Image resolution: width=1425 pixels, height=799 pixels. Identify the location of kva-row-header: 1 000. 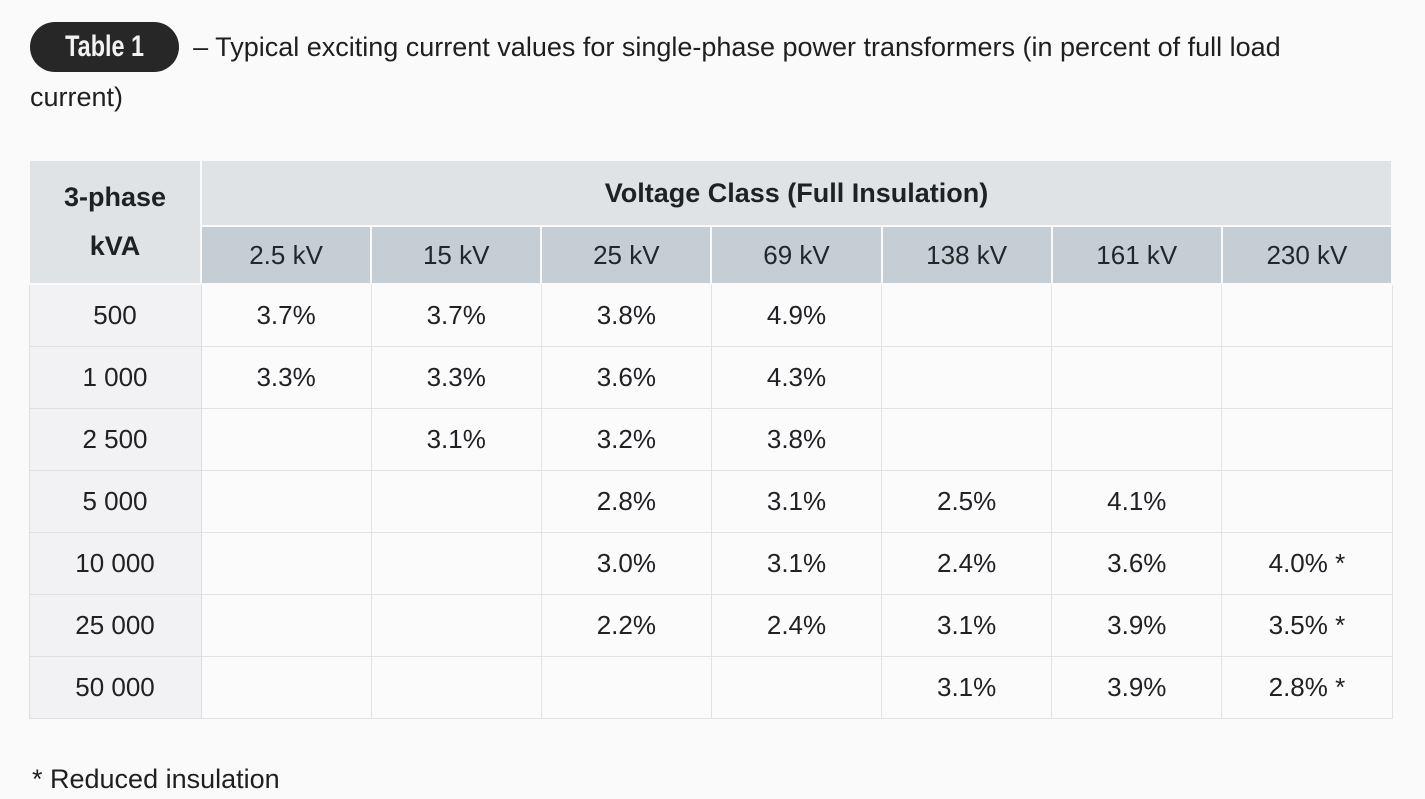
(115, 377).